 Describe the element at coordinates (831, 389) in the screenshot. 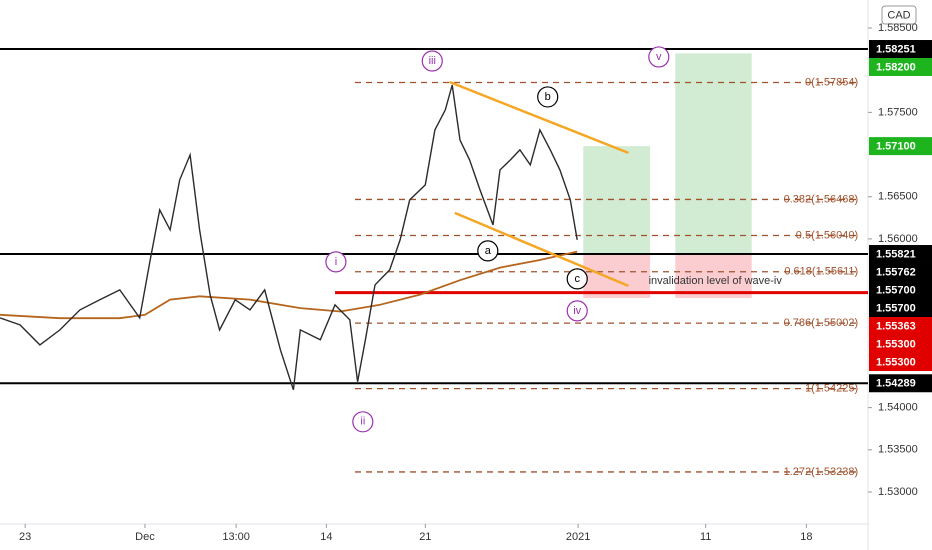

I see `fib-label: 1(1.54225)` at that location.